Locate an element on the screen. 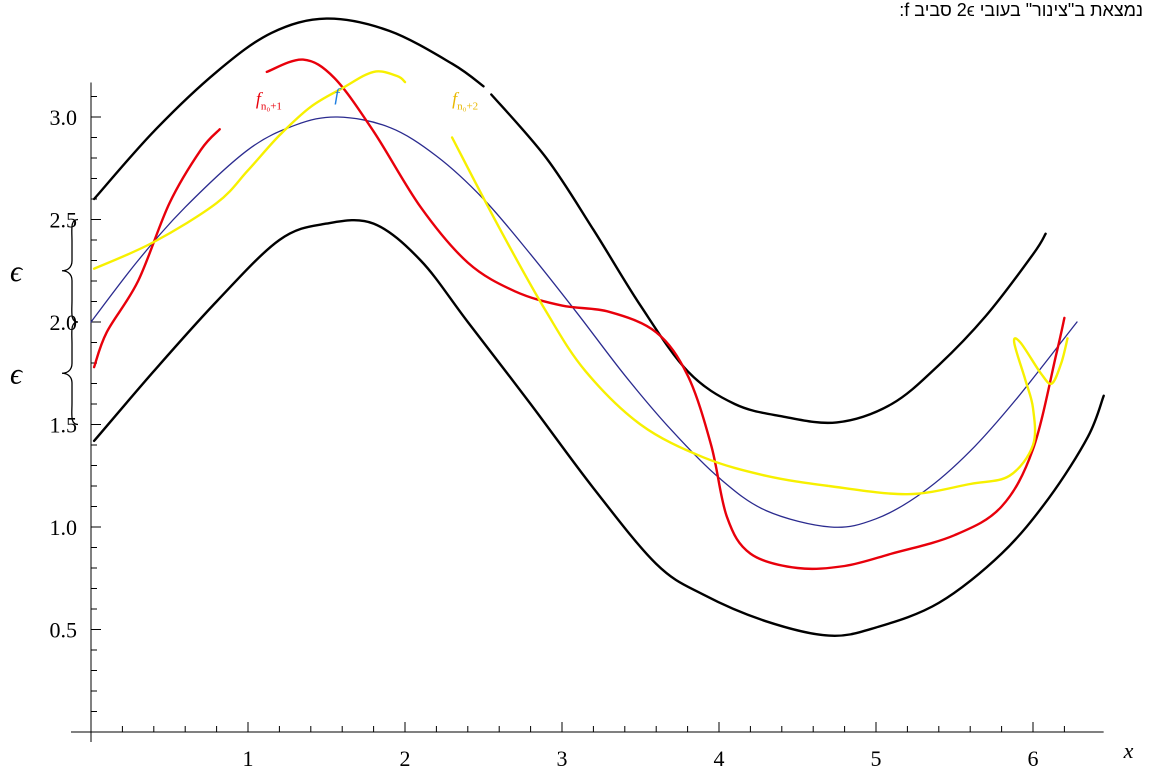  curve-label: f is located at coordinates (338, 95).